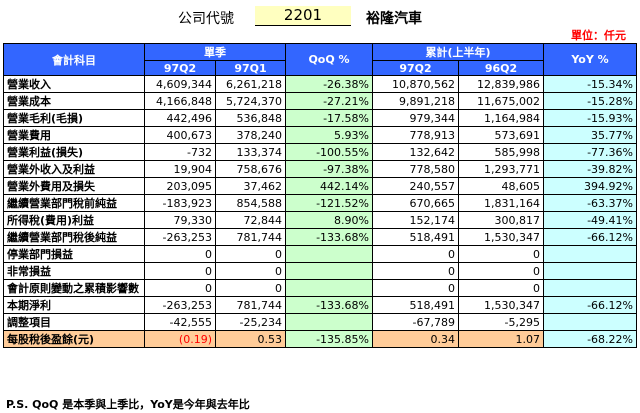 This screenshot has height=413, width=640. I want to click on col-97q2-cumulative: 97Q2, so click(415, 68).